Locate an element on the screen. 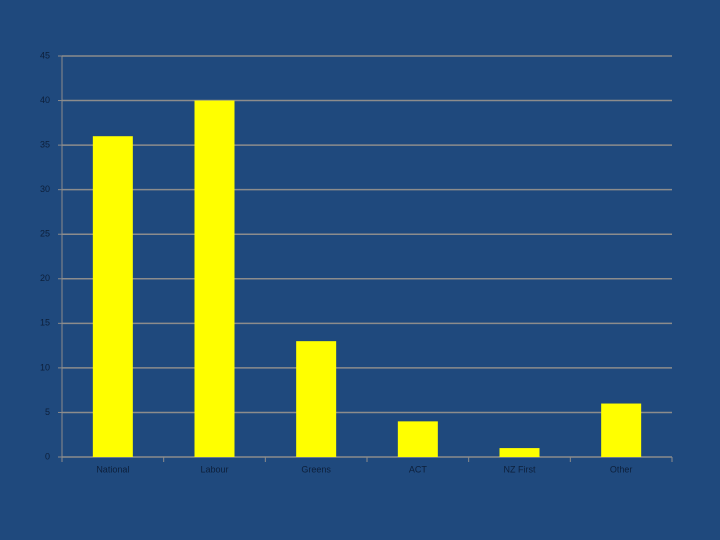  x-tick-label: Other is located at coordinates (621, 469).